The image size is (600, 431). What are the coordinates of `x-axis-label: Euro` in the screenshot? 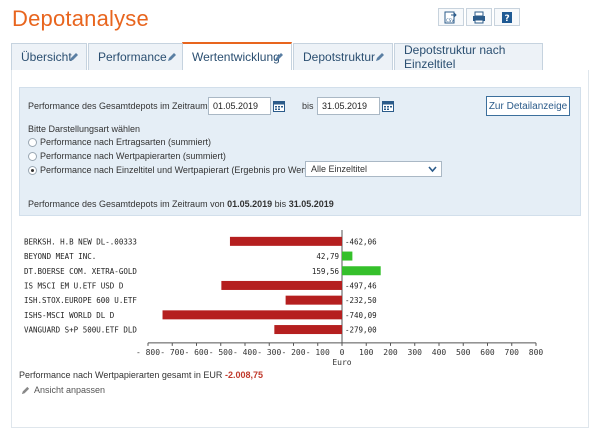 It's located at (341, 362).